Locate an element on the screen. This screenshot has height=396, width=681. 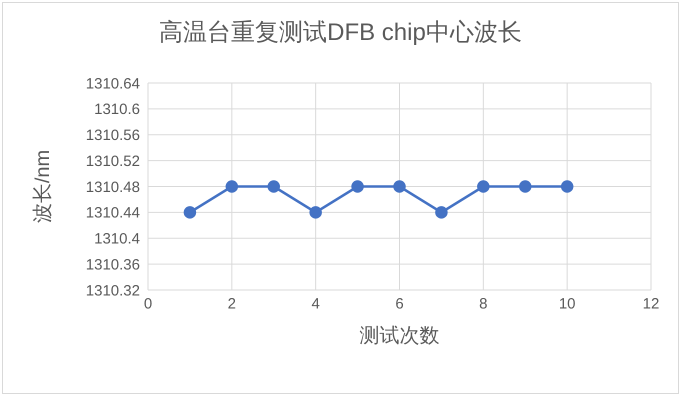
y-tick-label: 1310.56 is located at coordinates (113, 135).